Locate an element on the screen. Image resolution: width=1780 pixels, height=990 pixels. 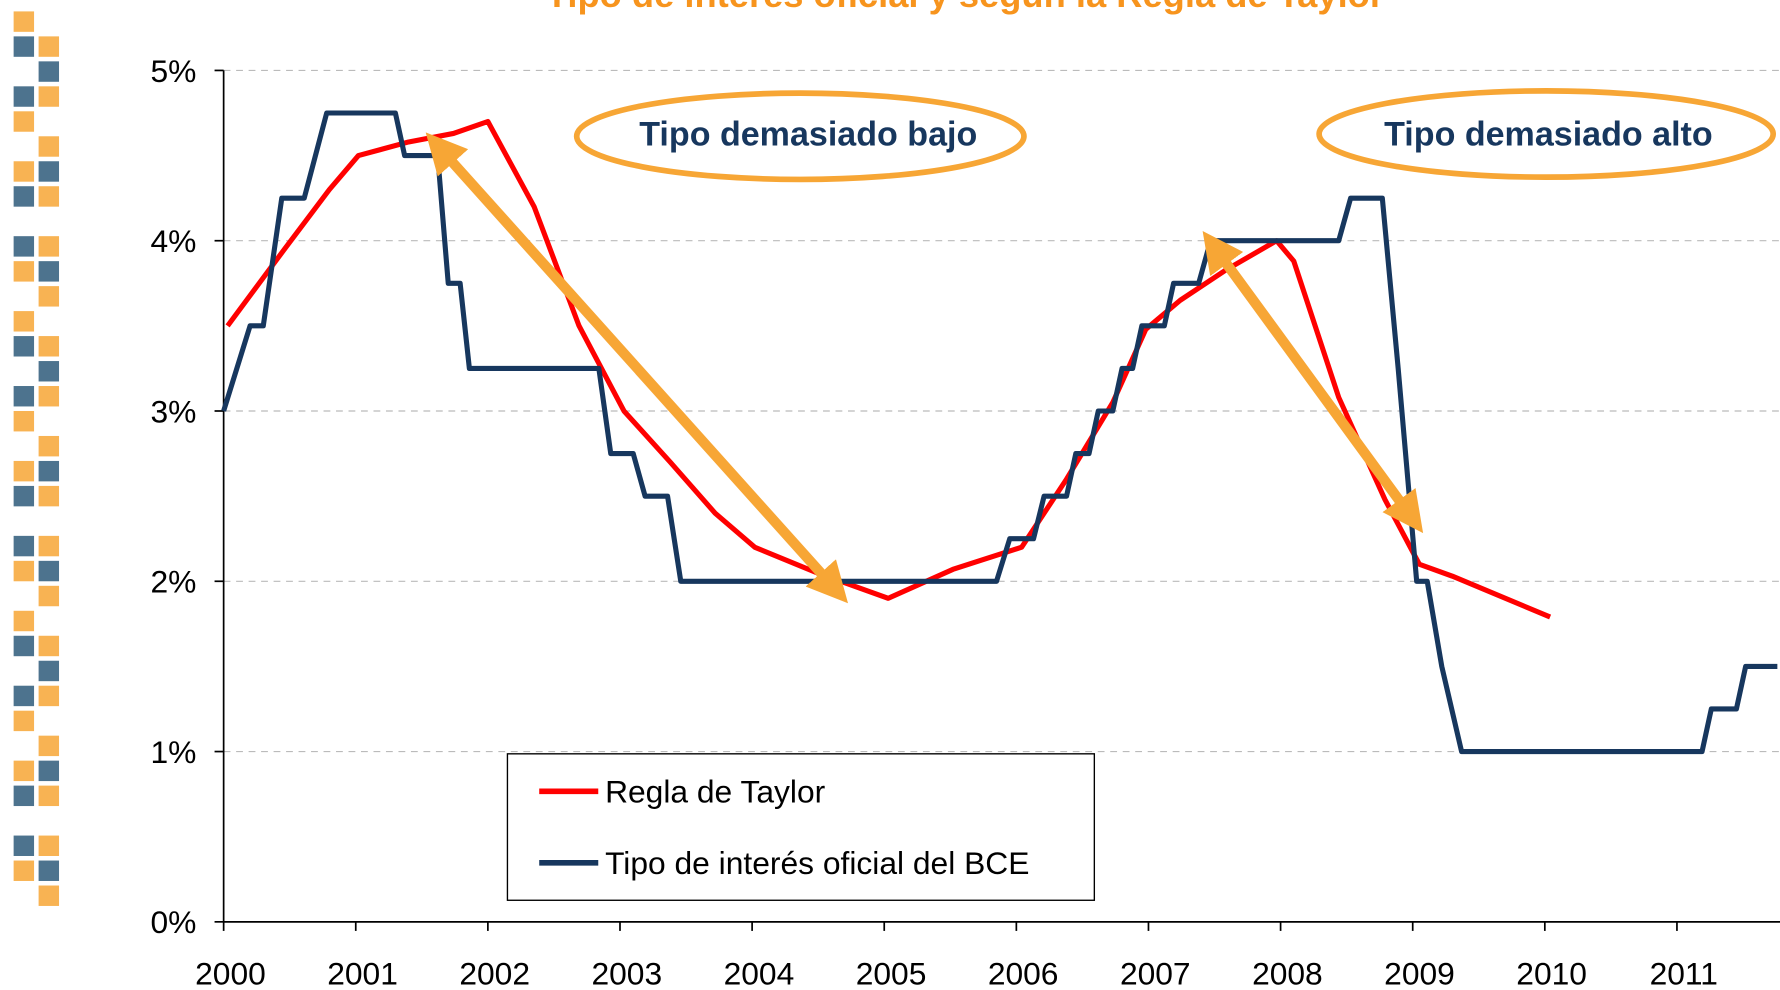
y-tick-label: 1% is located at coordinates (173, 752).